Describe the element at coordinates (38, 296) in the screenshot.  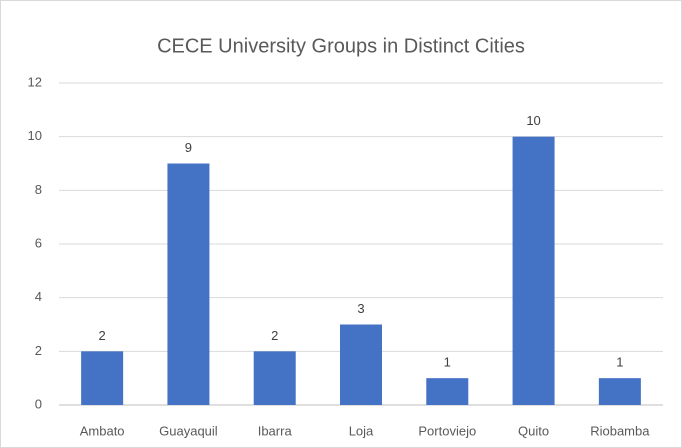
I see `y-tick-label: 4` at that location.